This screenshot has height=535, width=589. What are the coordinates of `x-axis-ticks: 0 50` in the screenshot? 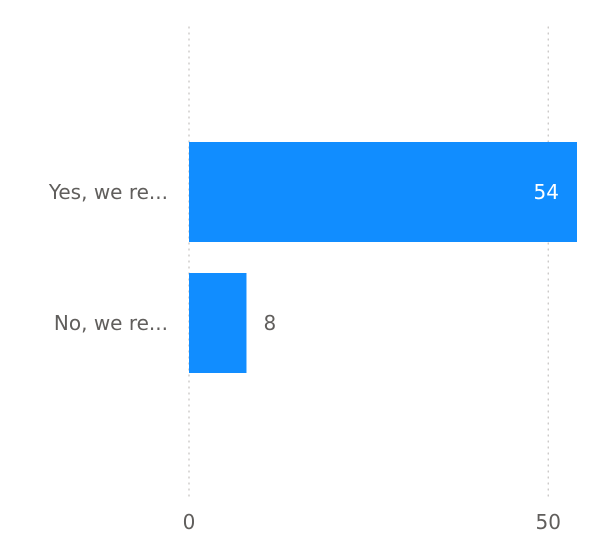 It's located at (372, 522).